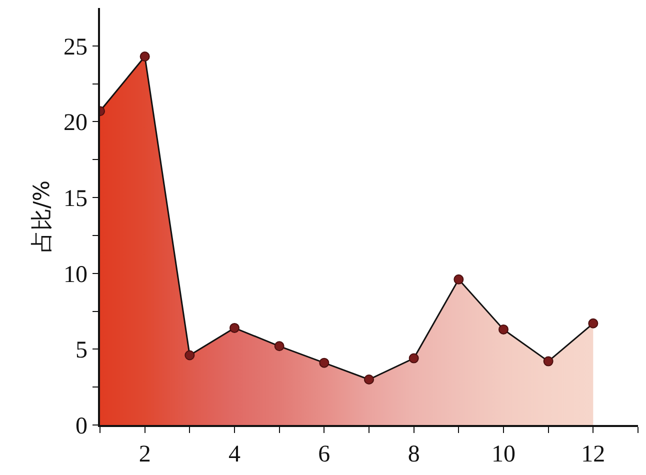  Describe the element at coordinates (234, 455) in the screenshot. I see `x-tick-label: 4` at that location.